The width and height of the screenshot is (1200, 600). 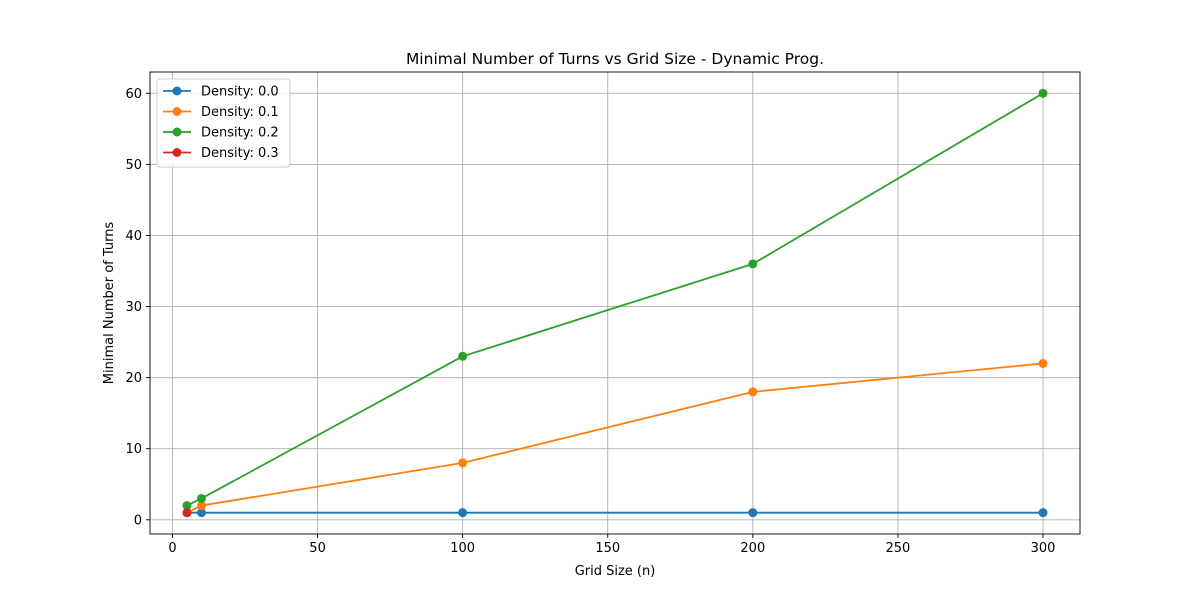 I want to click on y-tick-label: 0, so click(x=138, y=520).